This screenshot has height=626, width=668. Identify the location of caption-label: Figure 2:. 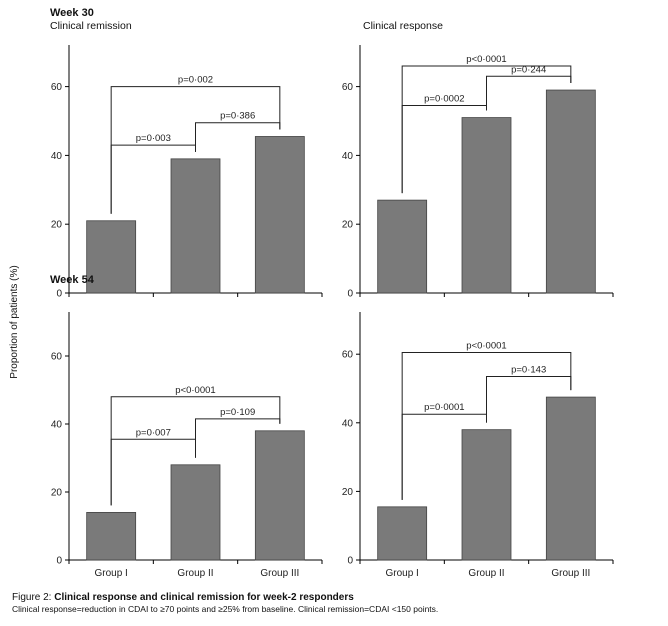
(32, 597).